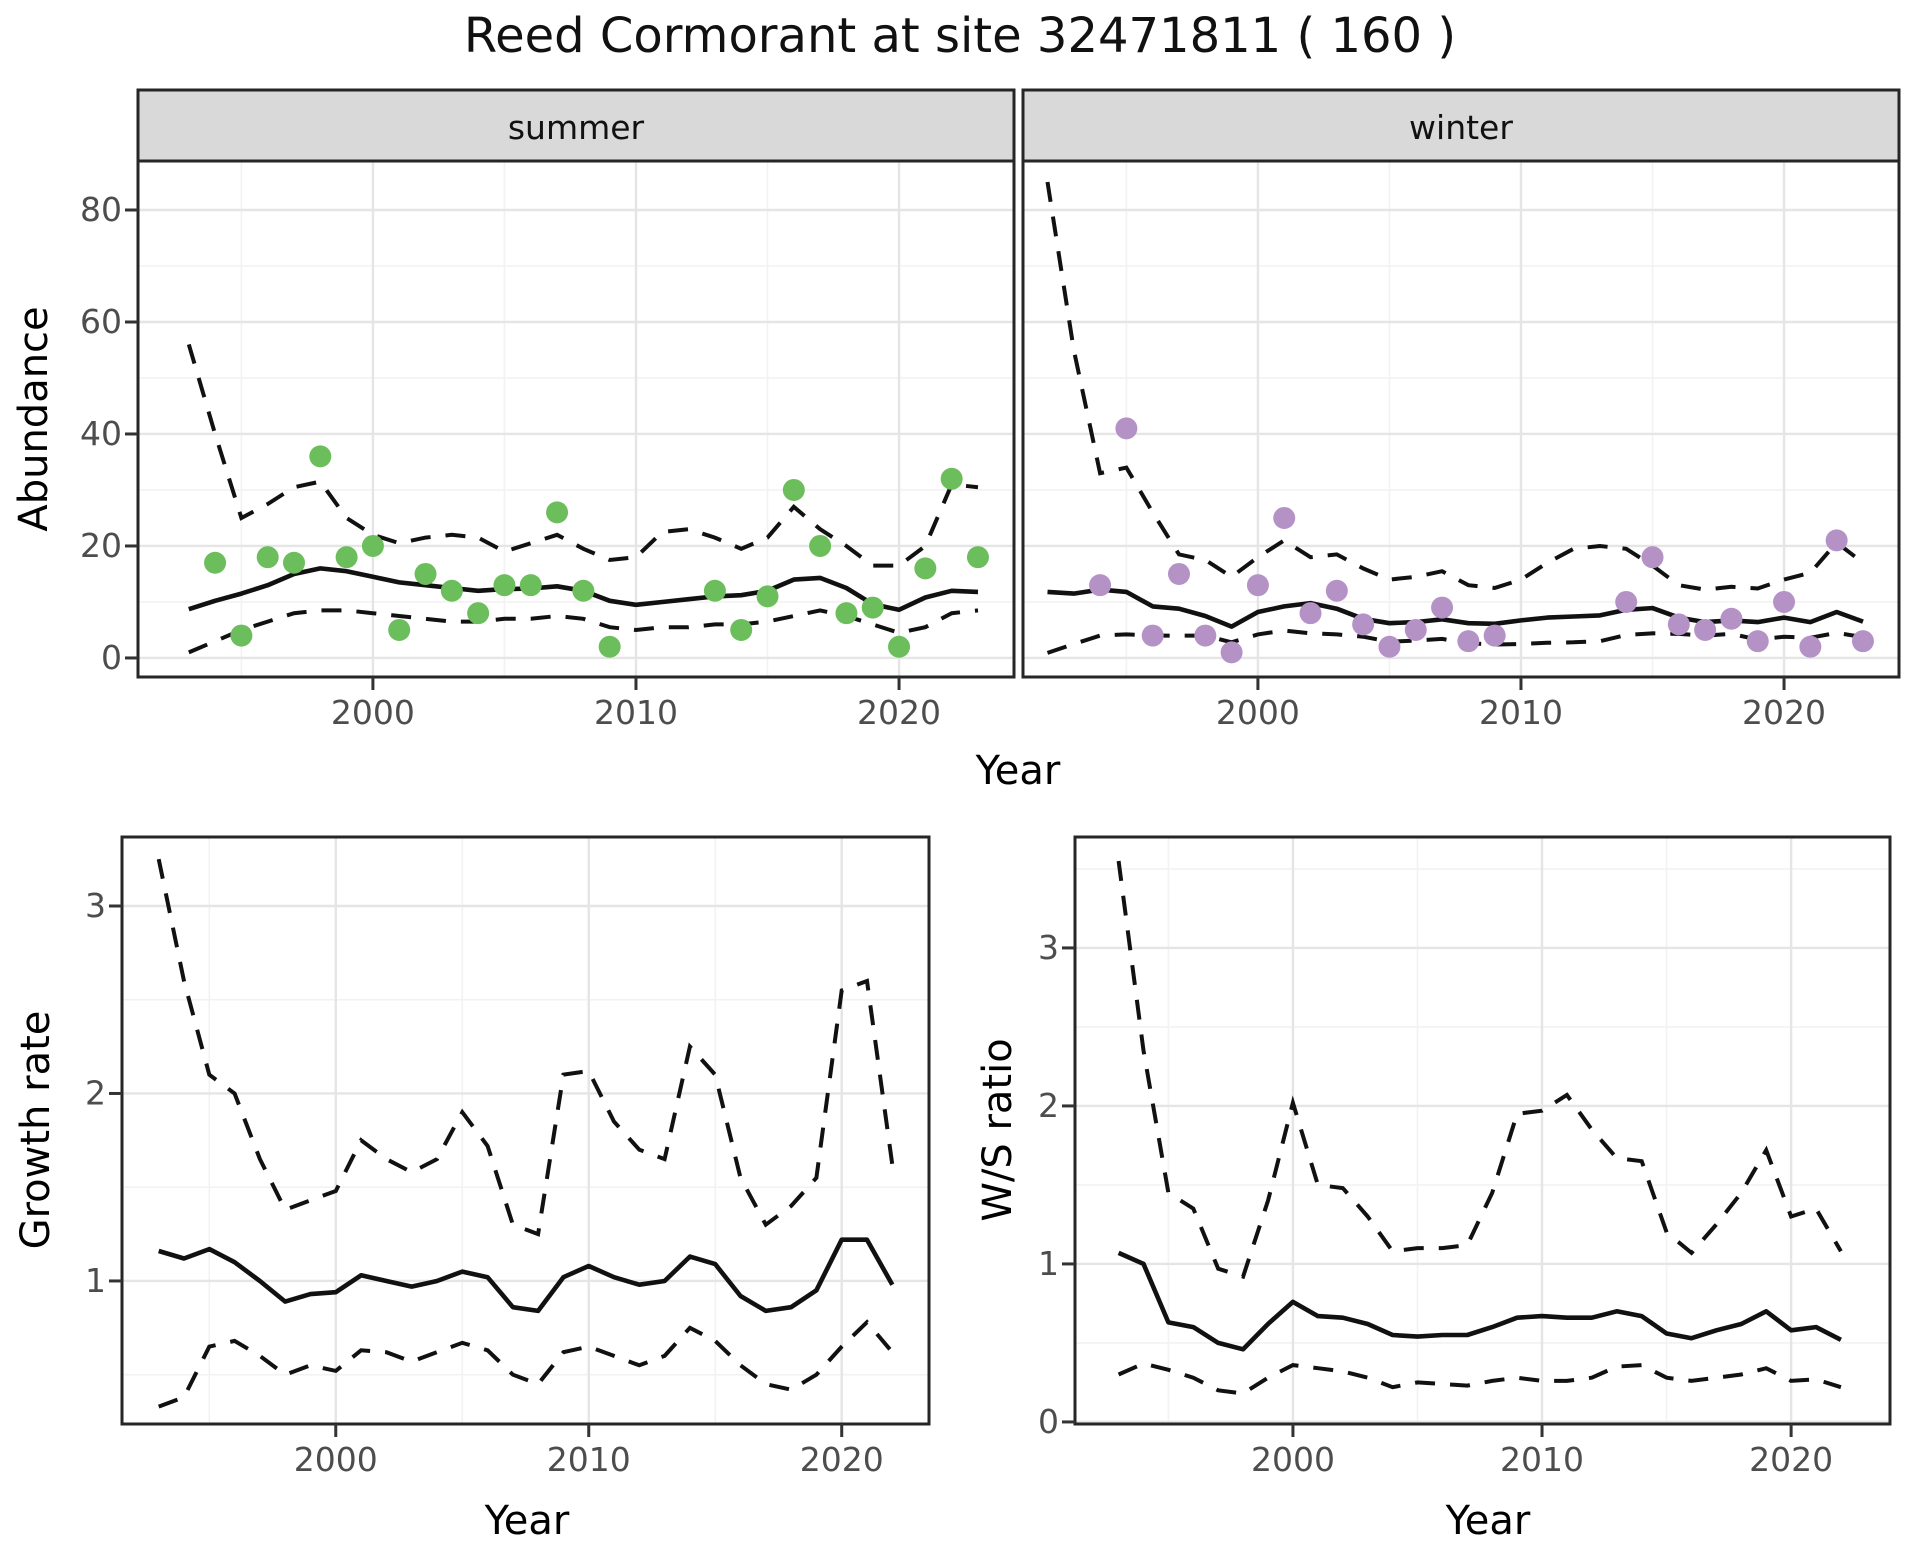 Image resolution: width=1920 pixels, height=1560 pixels. What do you see at coordinates (527, 1521) in the screenshot?
I see `x-axis-title-year-bottom-left: Year` at bounding box center [527, 1521].